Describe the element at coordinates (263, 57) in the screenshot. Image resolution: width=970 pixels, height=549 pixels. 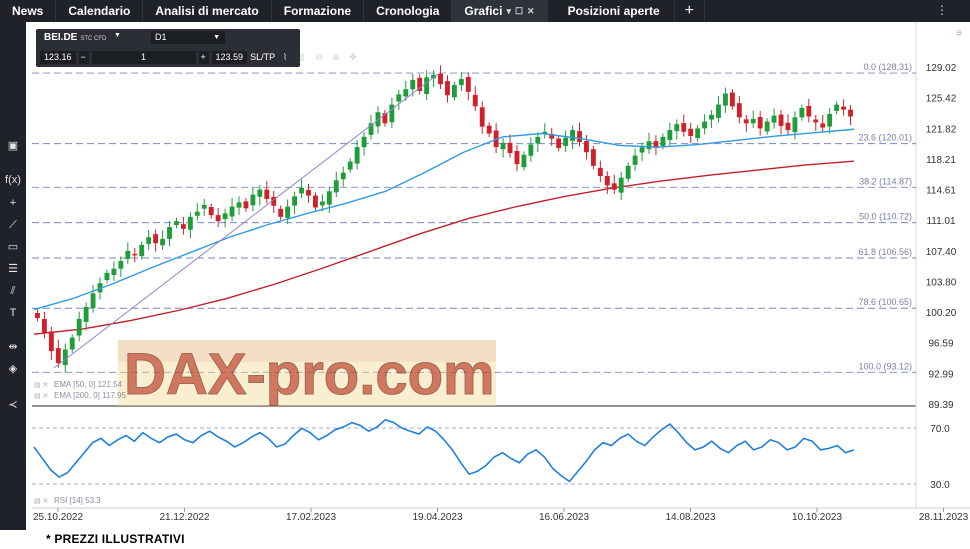
I see `sltp-button: SL/TP` at that location.